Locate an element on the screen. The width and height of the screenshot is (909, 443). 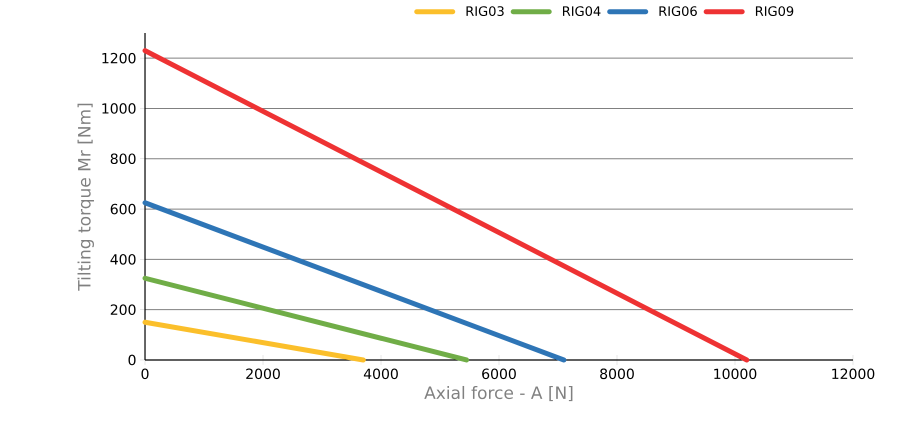
x-tick-label: 0 is located at coordinates (145, 374).